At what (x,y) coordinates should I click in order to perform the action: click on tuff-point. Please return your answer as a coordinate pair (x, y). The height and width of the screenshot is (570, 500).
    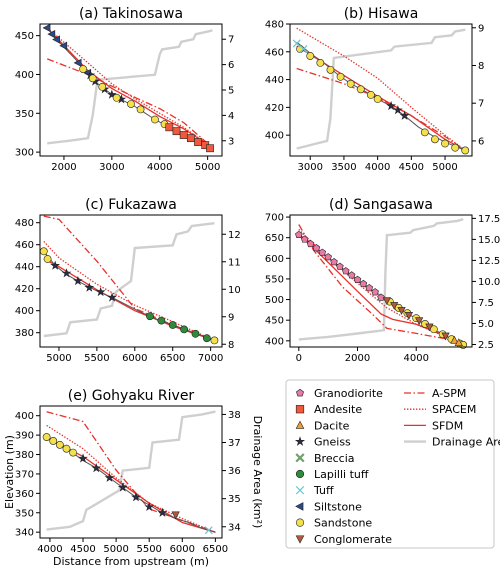
    Looking at the image, I should click on (208, 530).